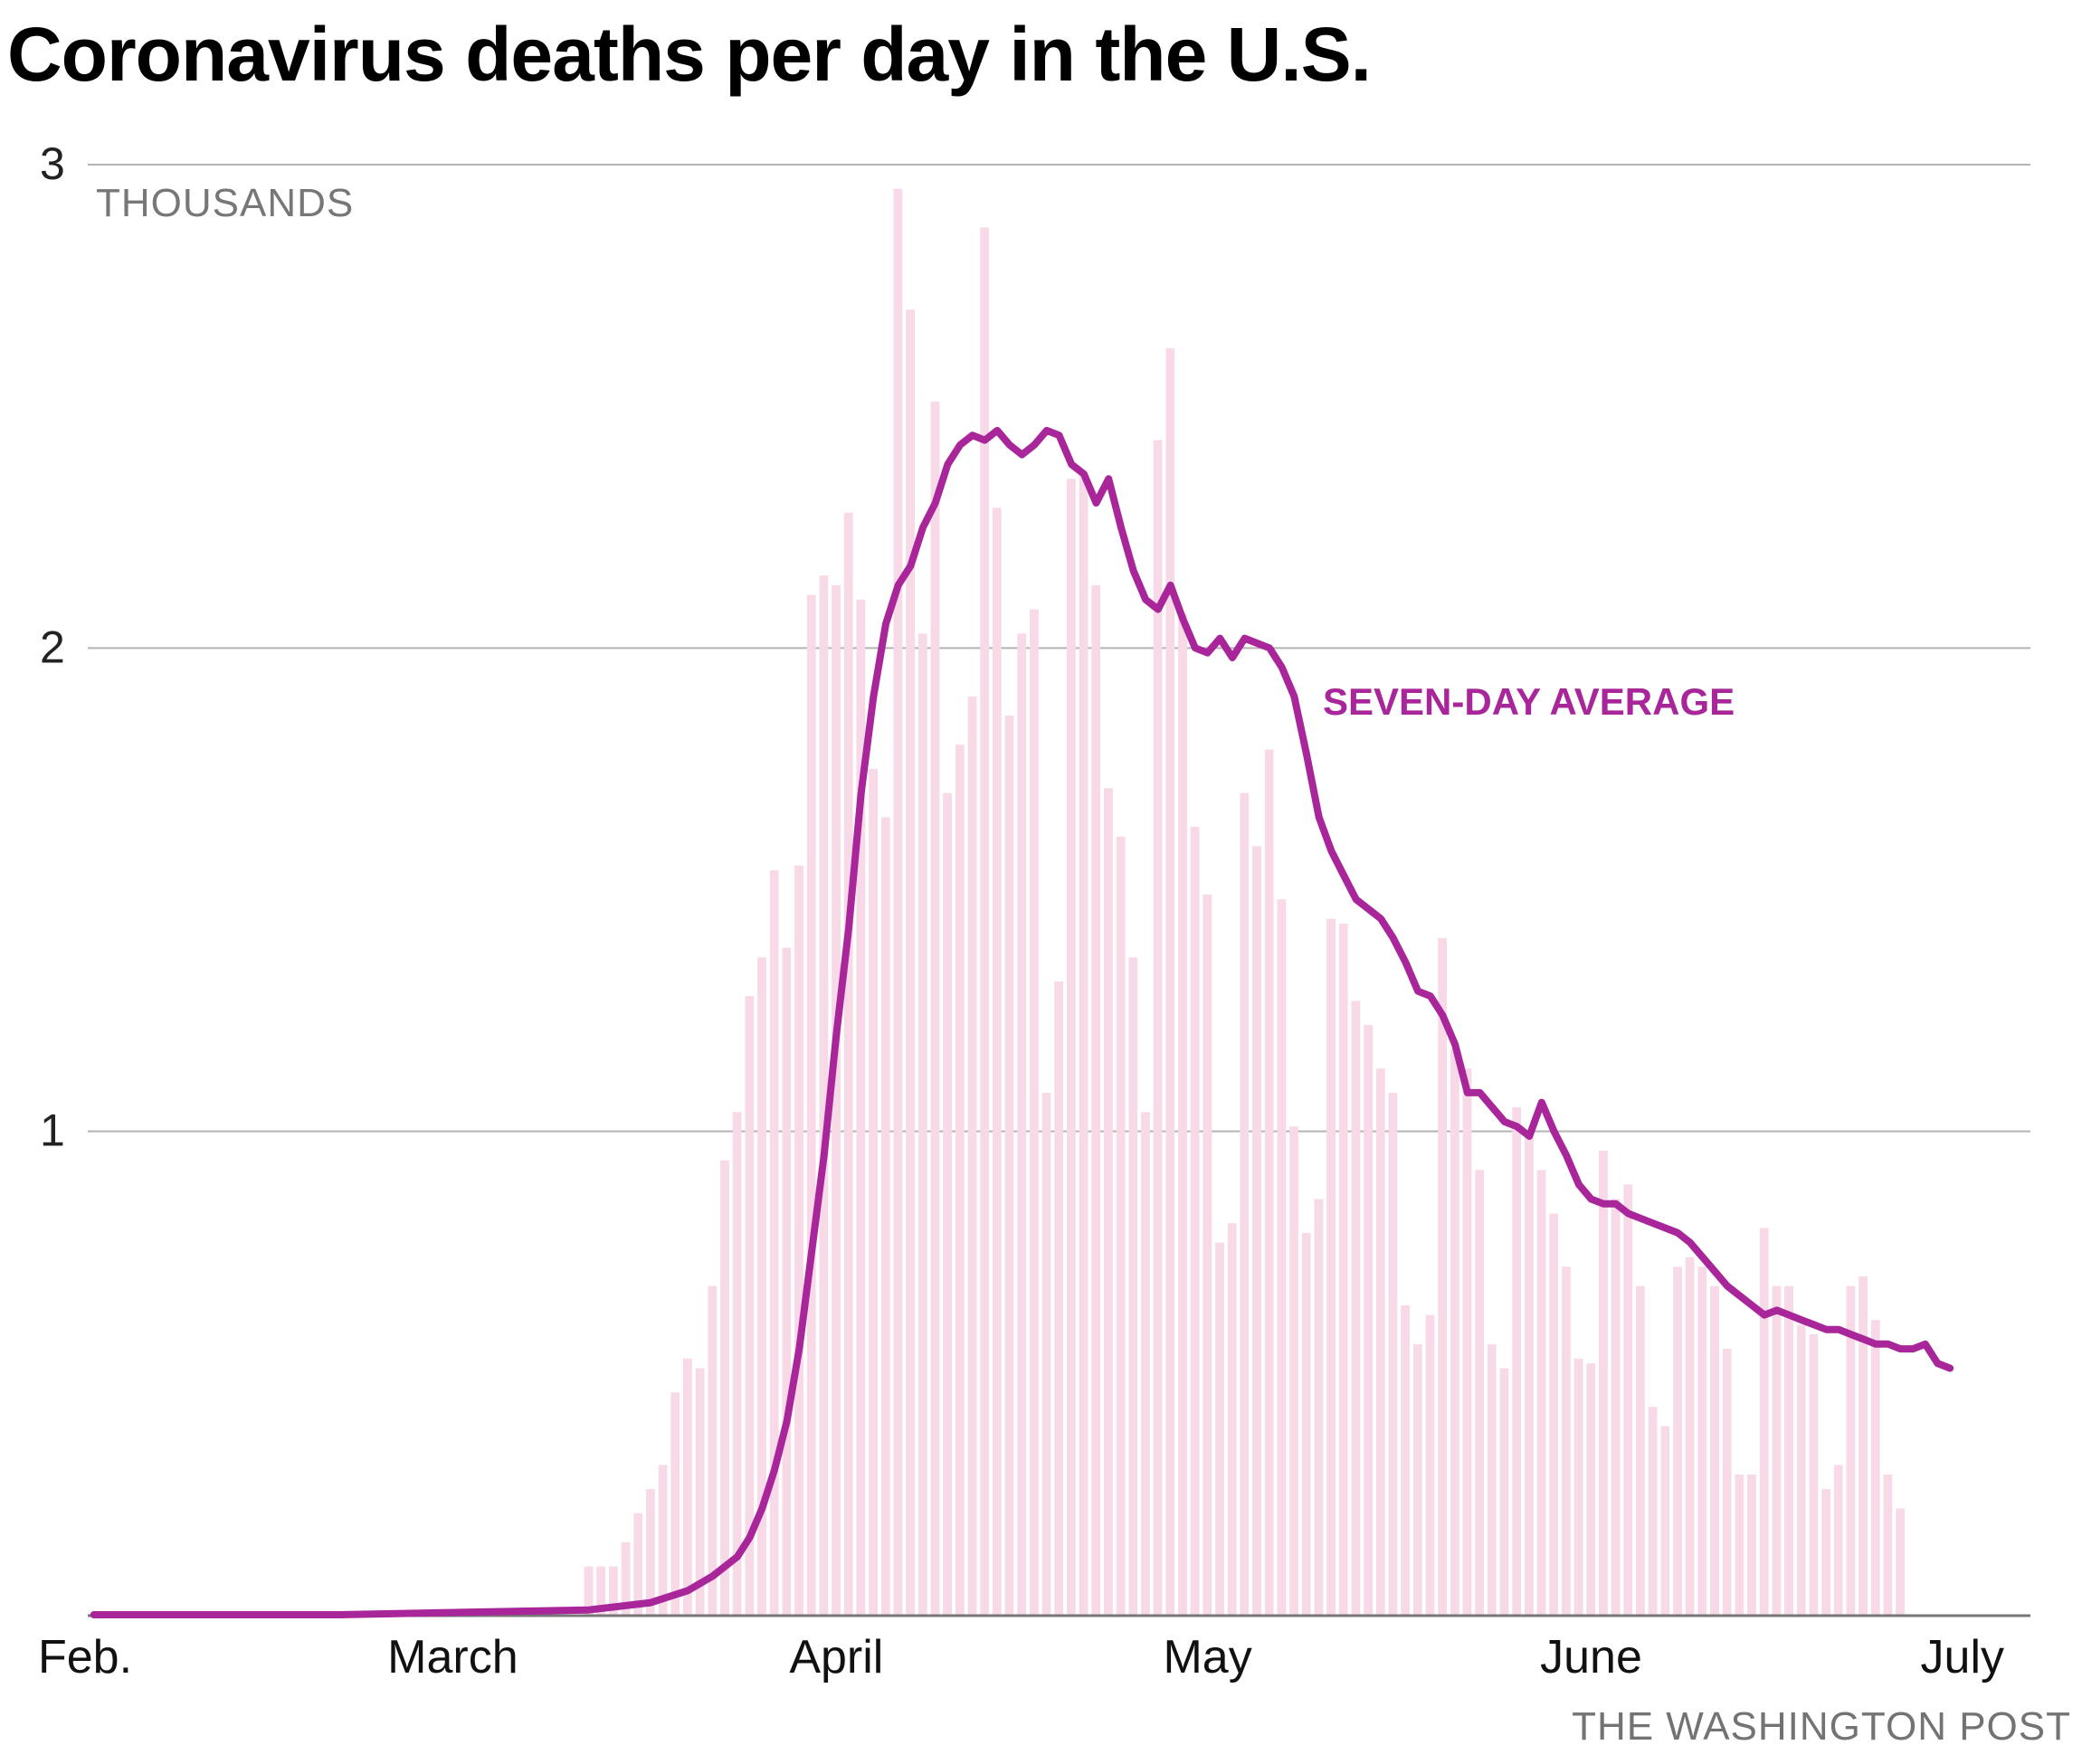  I want to click on x-tick-label: March, so click(452, 1657).